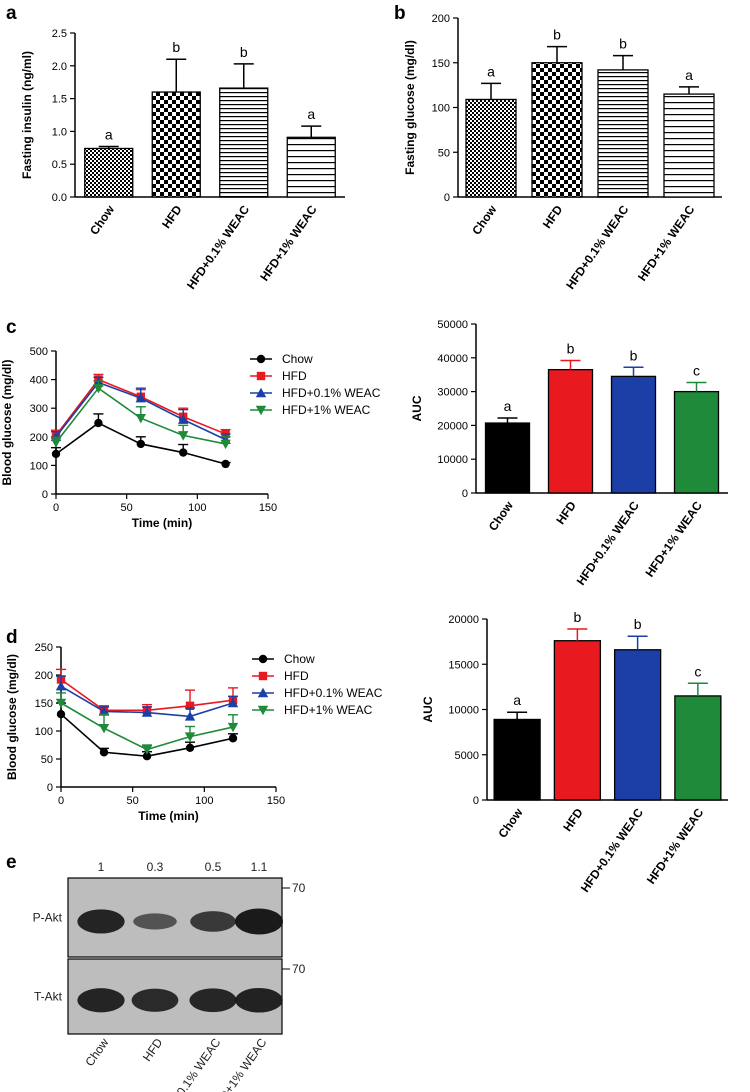  What do you see at coordinates (11, 13) in the screenshot?
I see `panel-letter-a: a` at bounding box center [11, 13].